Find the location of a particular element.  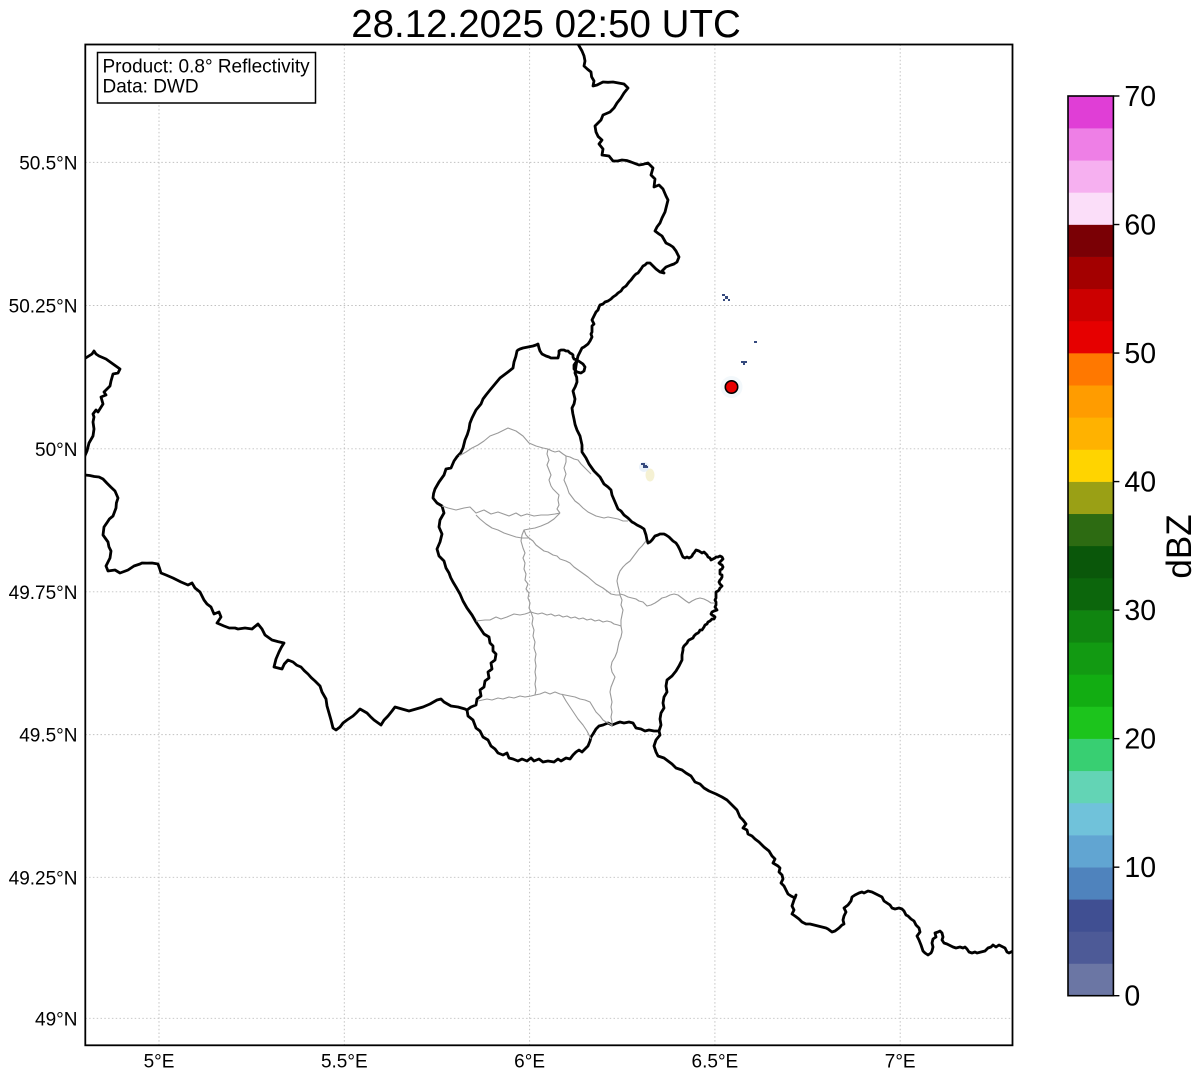

svg-text: Data: DWD is located at coordinates (151, 87).